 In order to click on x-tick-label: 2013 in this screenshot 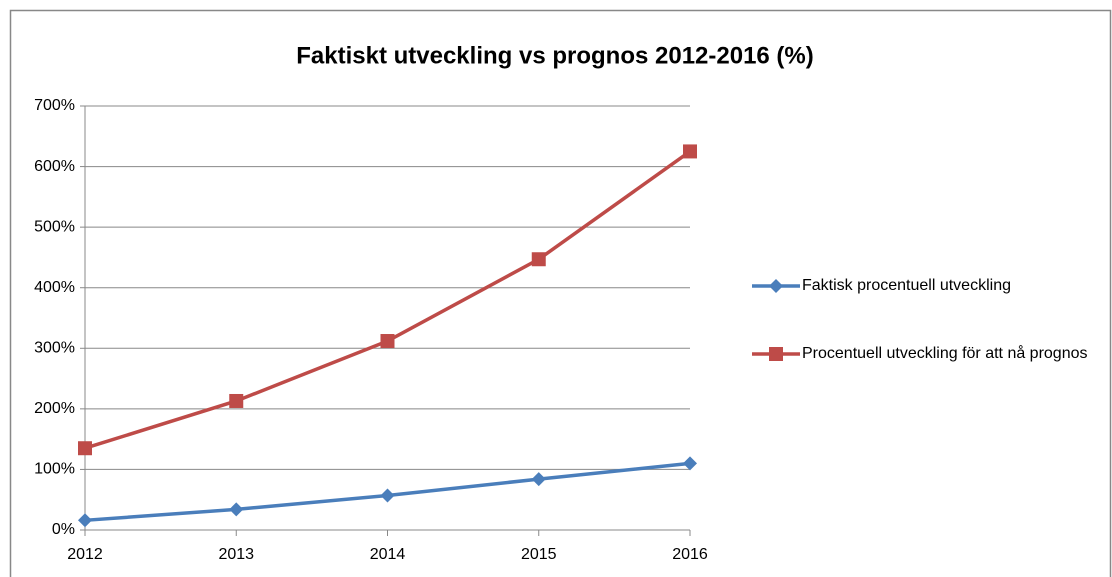, I will do `click(236, 554)`.